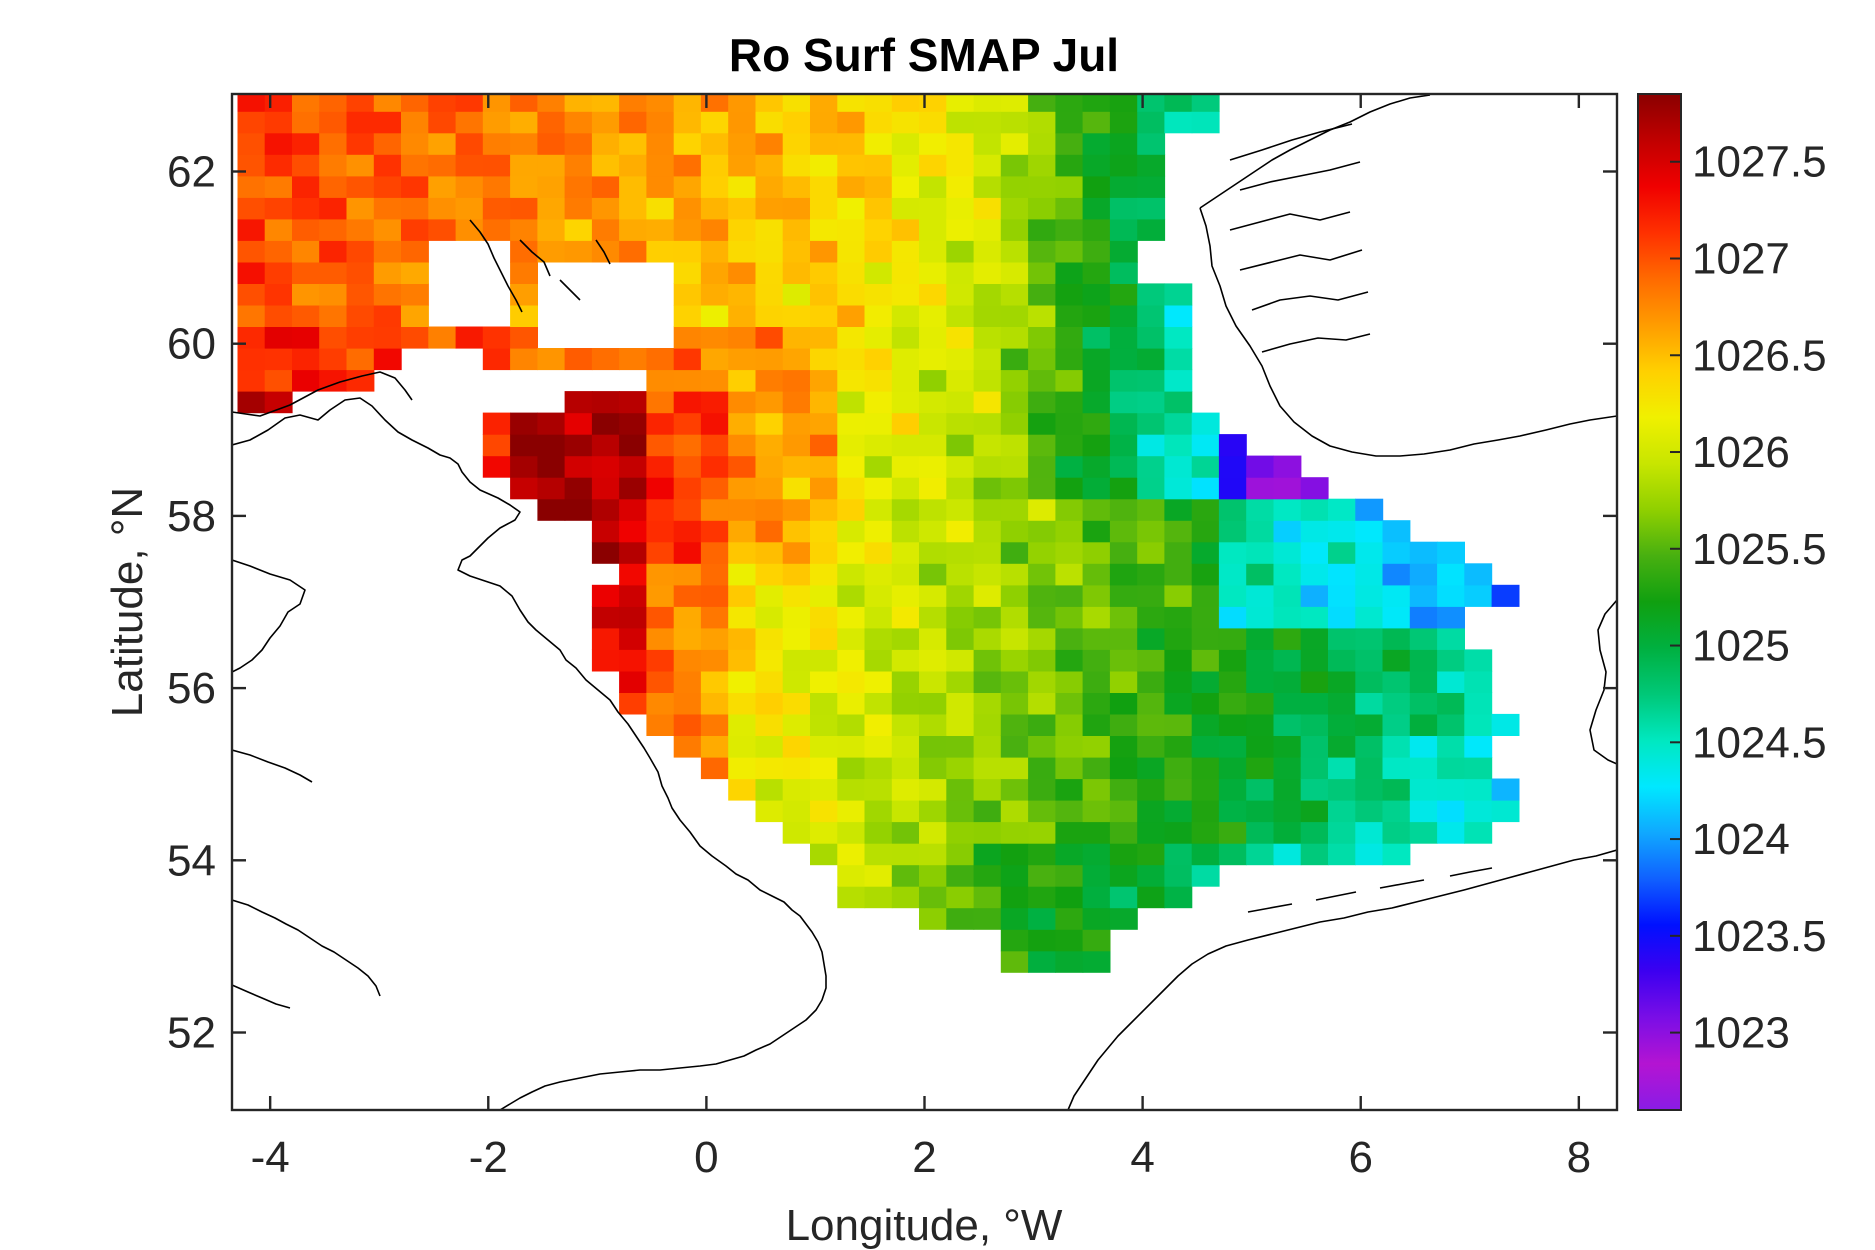 The image size is (1875, 1250). I want to click on colorbar-tick-label: 1027.5, so click(1759, 162).